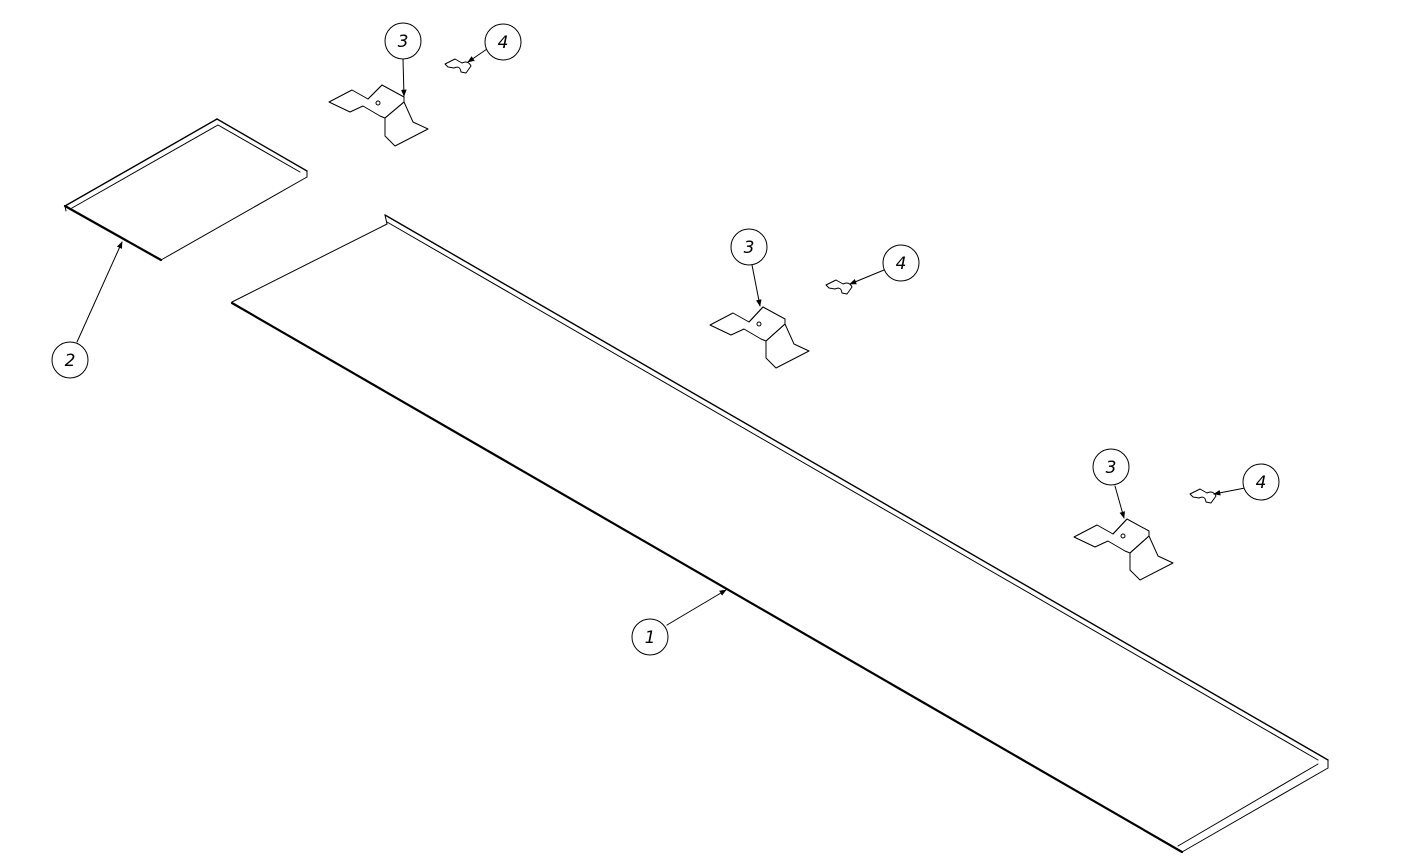 The width and height of the screenshot is (1405, 862). I want to click on part-4-clip-c, so click(1203, 496).